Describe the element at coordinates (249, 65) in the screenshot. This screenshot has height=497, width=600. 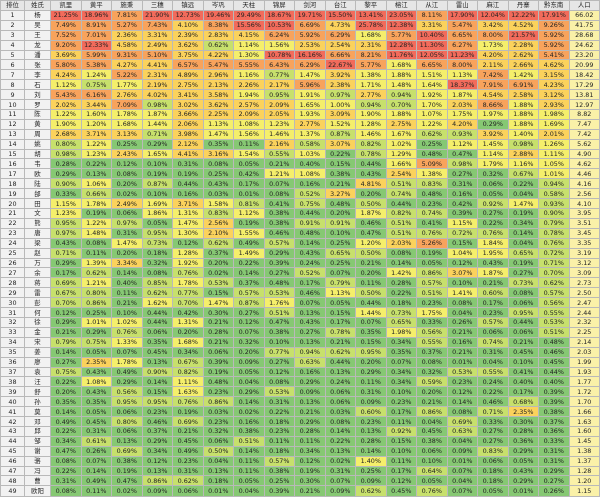
I see `value-cell: 5.55%` at that location.